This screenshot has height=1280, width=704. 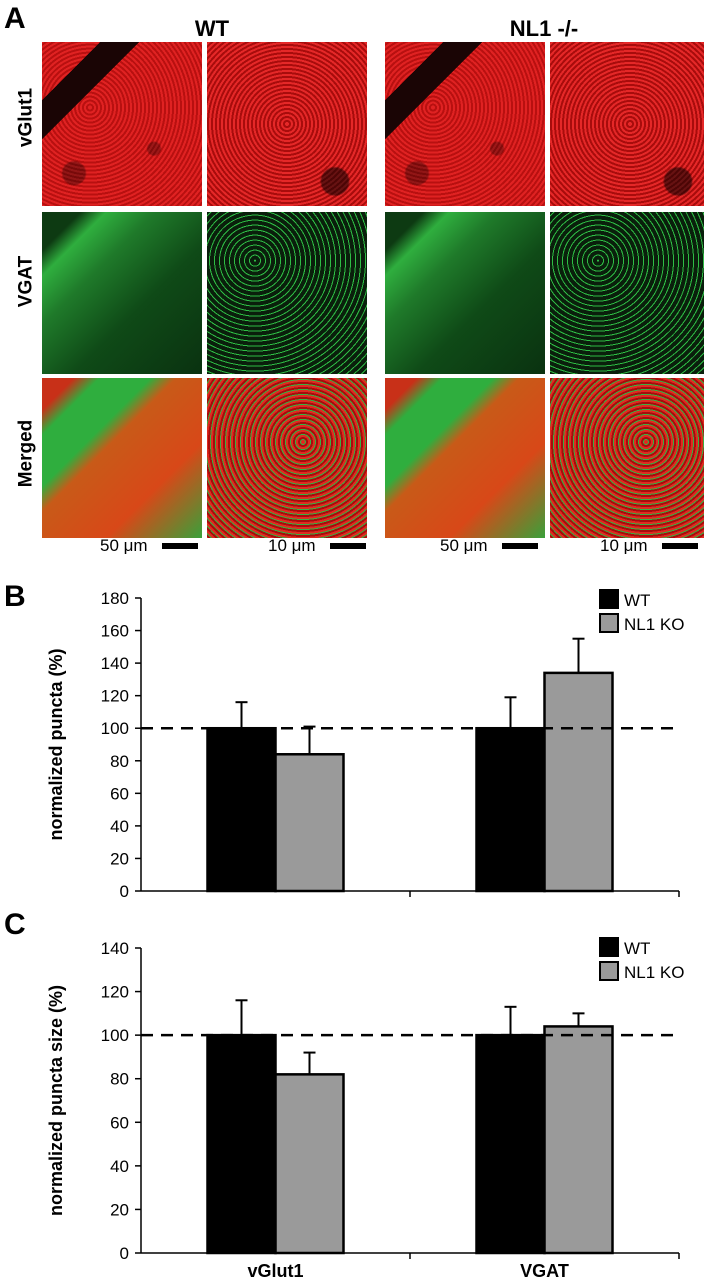 I want to click on row-label-vgat: VGAT, so click(x=26, y=281).